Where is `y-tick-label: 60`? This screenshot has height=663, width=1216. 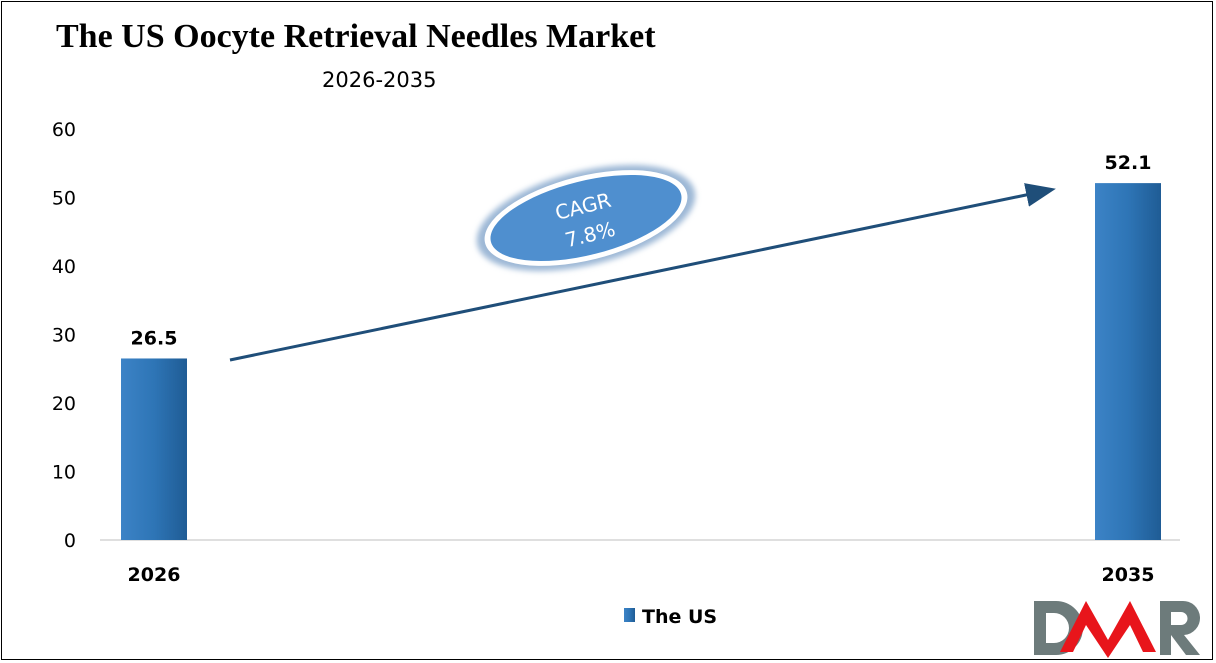 y-tick-label: 60 is located at coordinates (64, 130).